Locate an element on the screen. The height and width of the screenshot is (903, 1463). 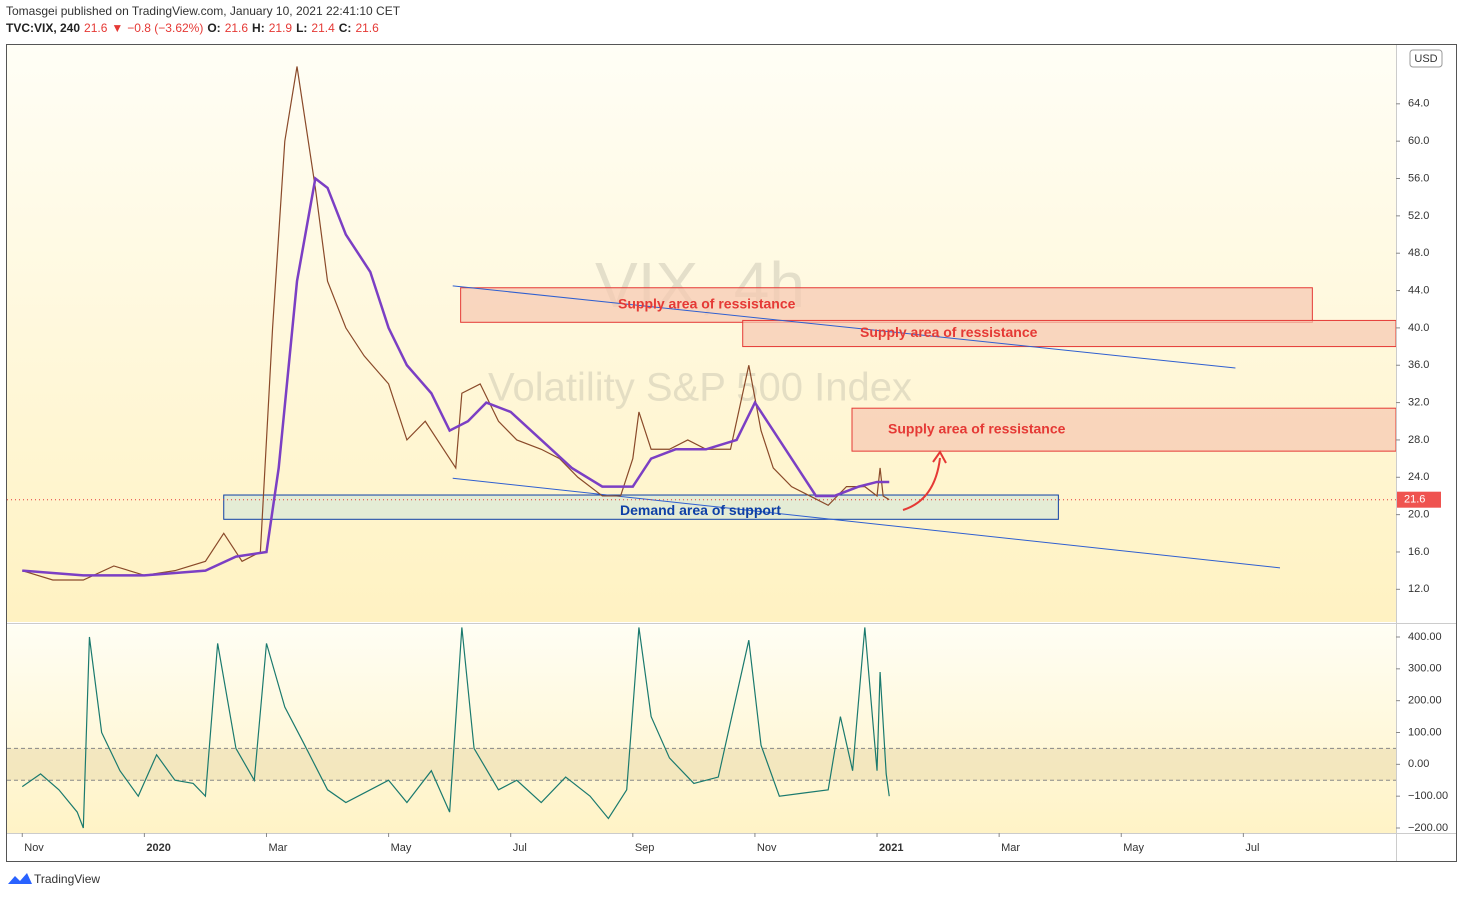
y-tick-label: 400.00 is located at coordinates (1425, 637).